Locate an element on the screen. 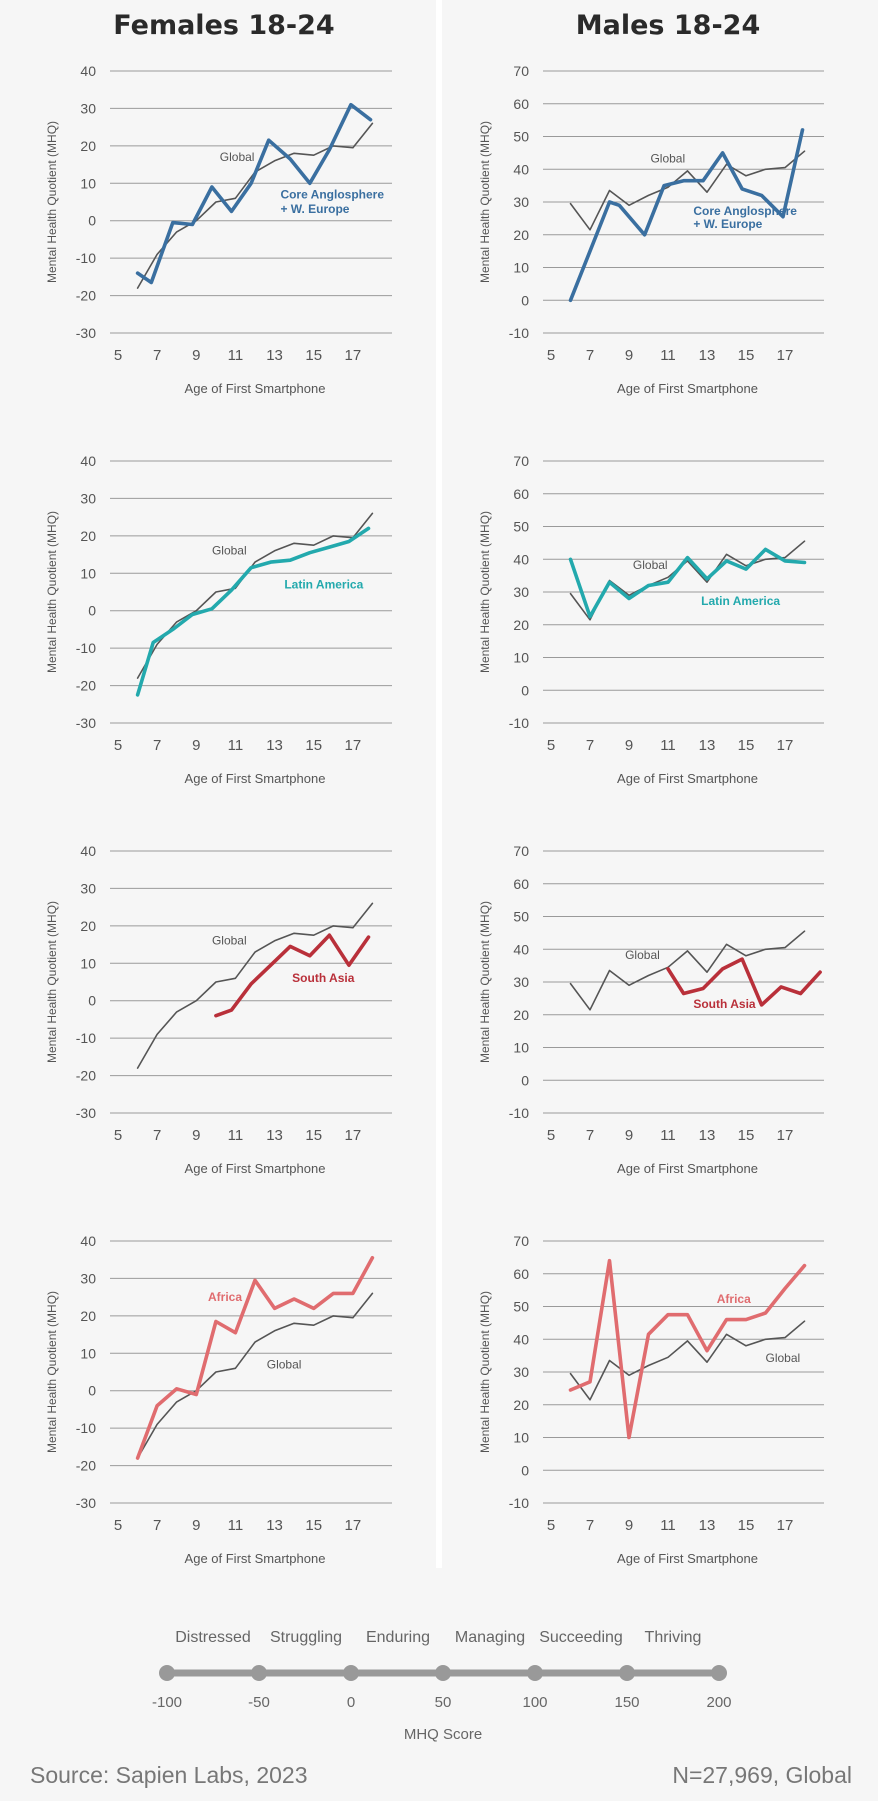 The height and width of the screenshot is (1801, 878). scale-tick-label: 100 is located at coordinates (535, 1702).